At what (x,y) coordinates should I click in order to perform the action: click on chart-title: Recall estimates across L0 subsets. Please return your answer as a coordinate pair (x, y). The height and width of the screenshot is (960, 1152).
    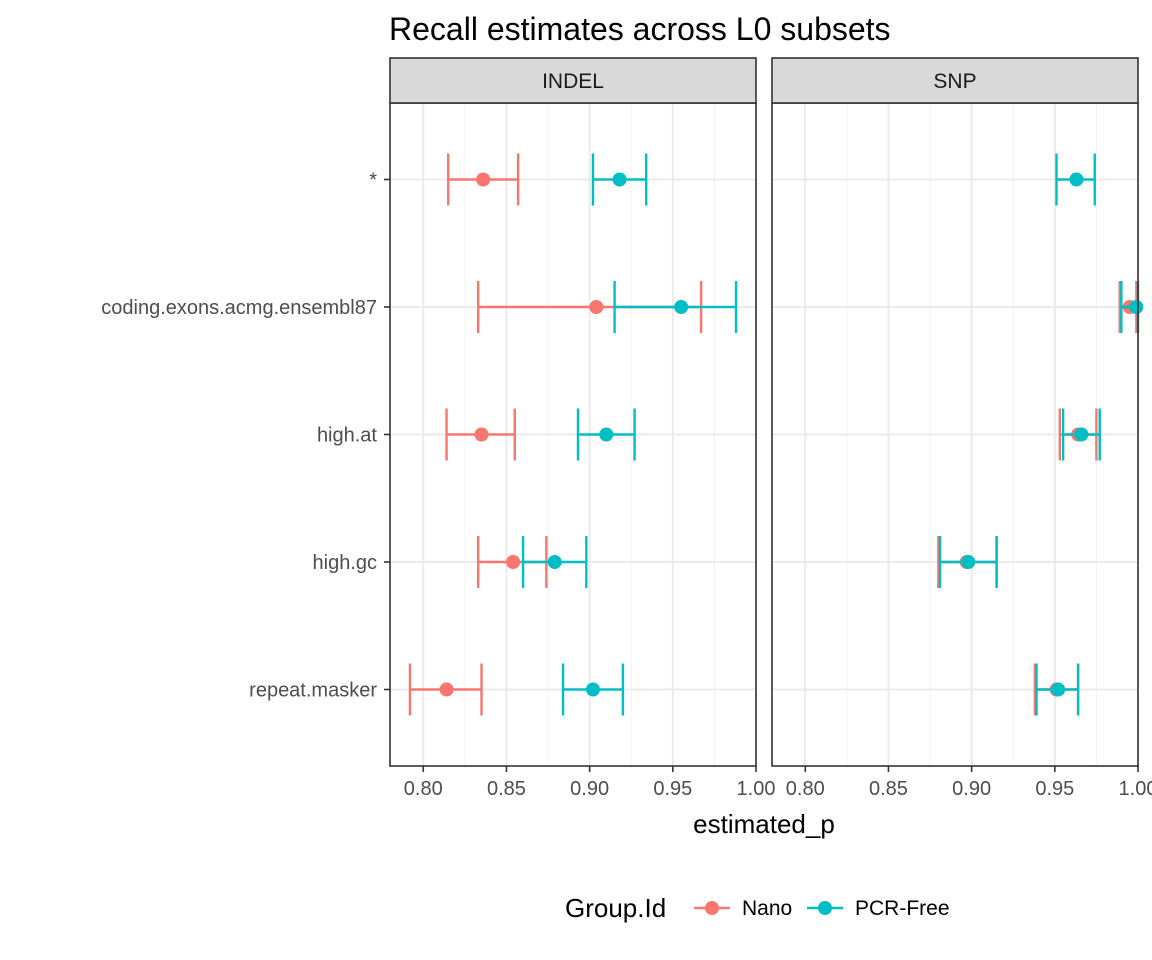
    Looking at the image, I should click on (640, 29).